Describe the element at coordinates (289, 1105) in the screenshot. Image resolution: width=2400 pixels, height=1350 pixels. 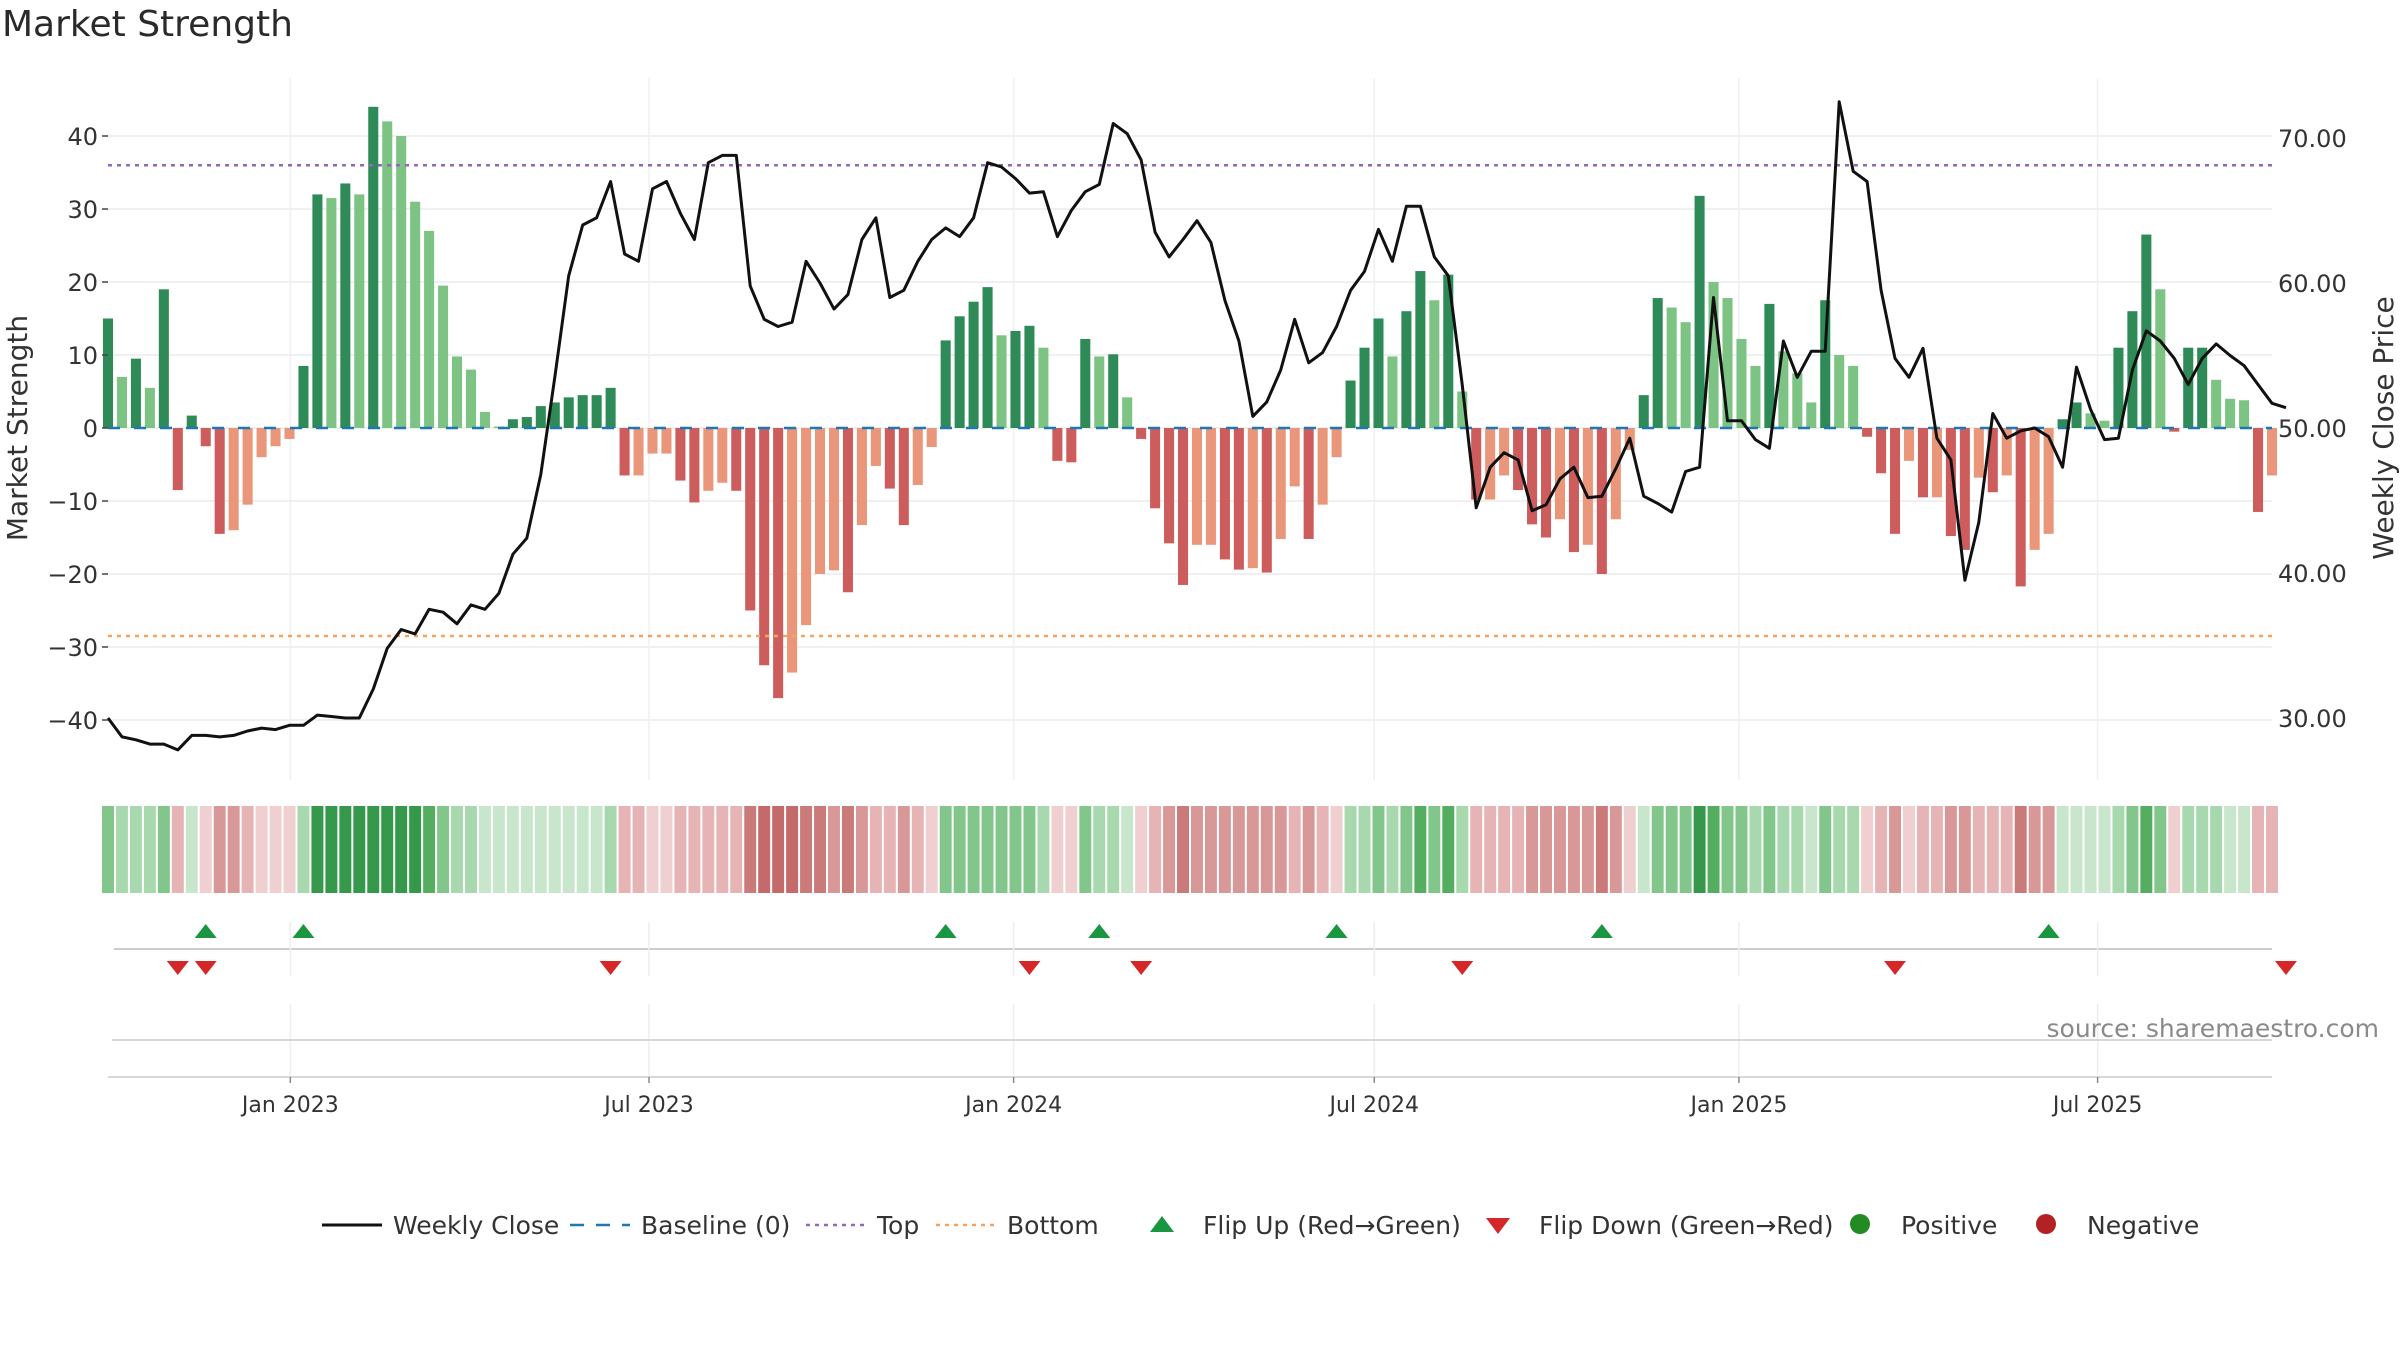
I see `x-tick-label: Jan 2023` at that location.